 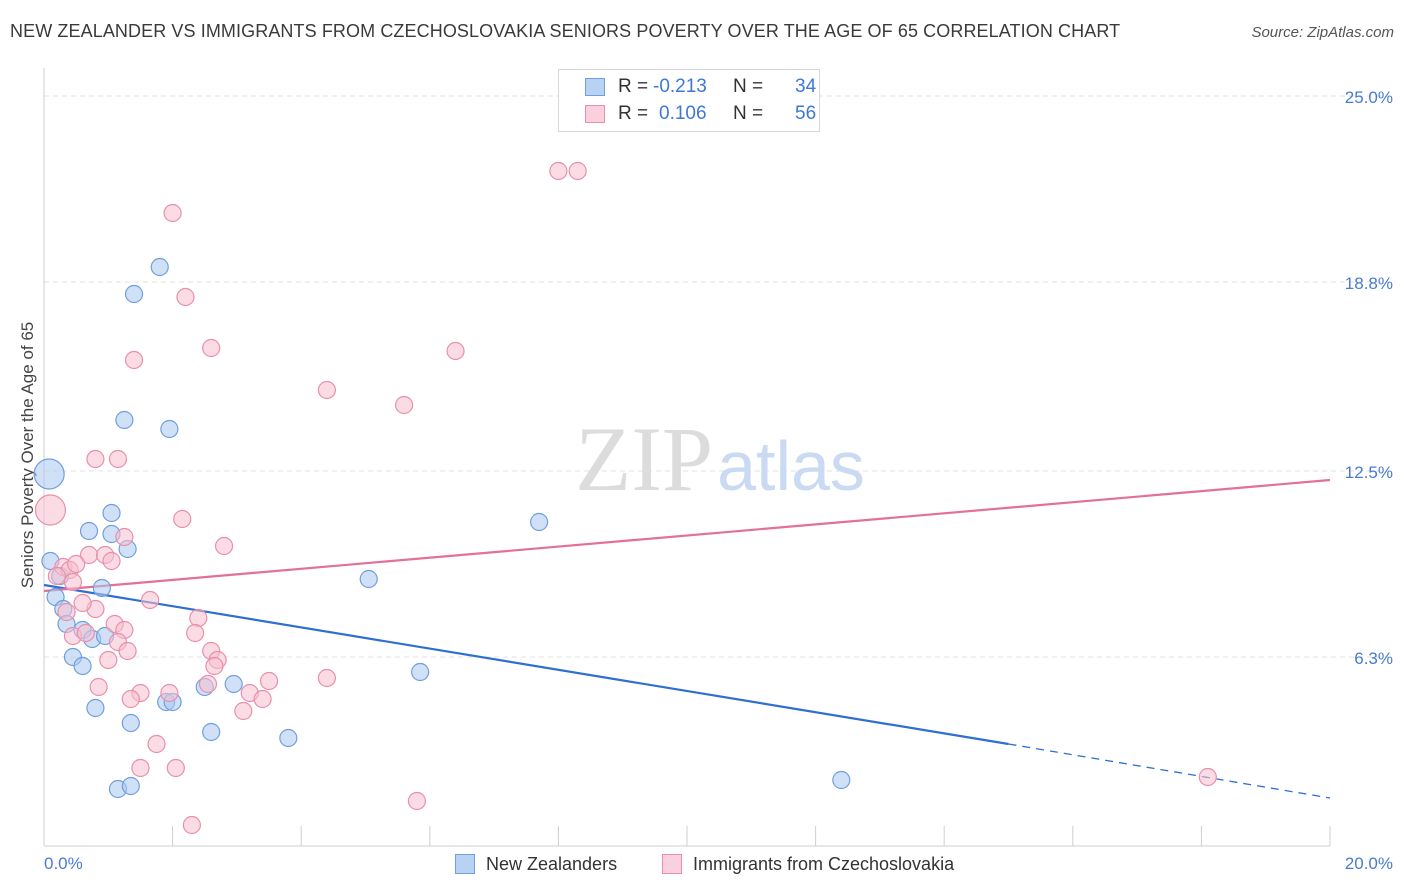 What do you see at coordinates (1373, 658) in the screenshot?
I see `y-tick-label: 6.3%` at bounding box center [1373, 658].